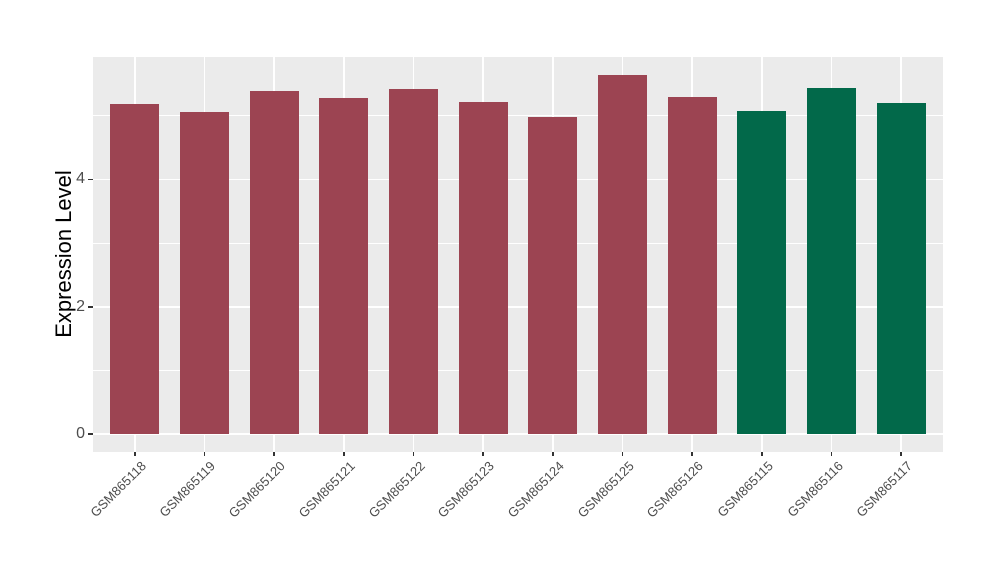 Image resolution: width=1000 pixels, height=580 pixels. What do you see at coordinates (326, 489) in the screenshot?
I see `x-tick-label: GSM865121` at bounding box center [326, 489].